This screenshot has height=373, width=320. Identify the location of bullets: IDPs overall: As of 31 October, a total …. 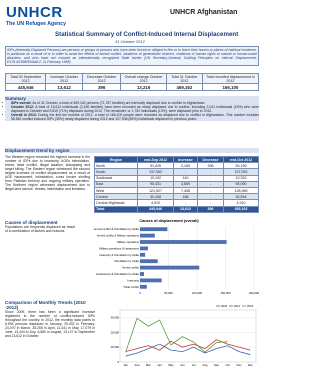
(132, 111).